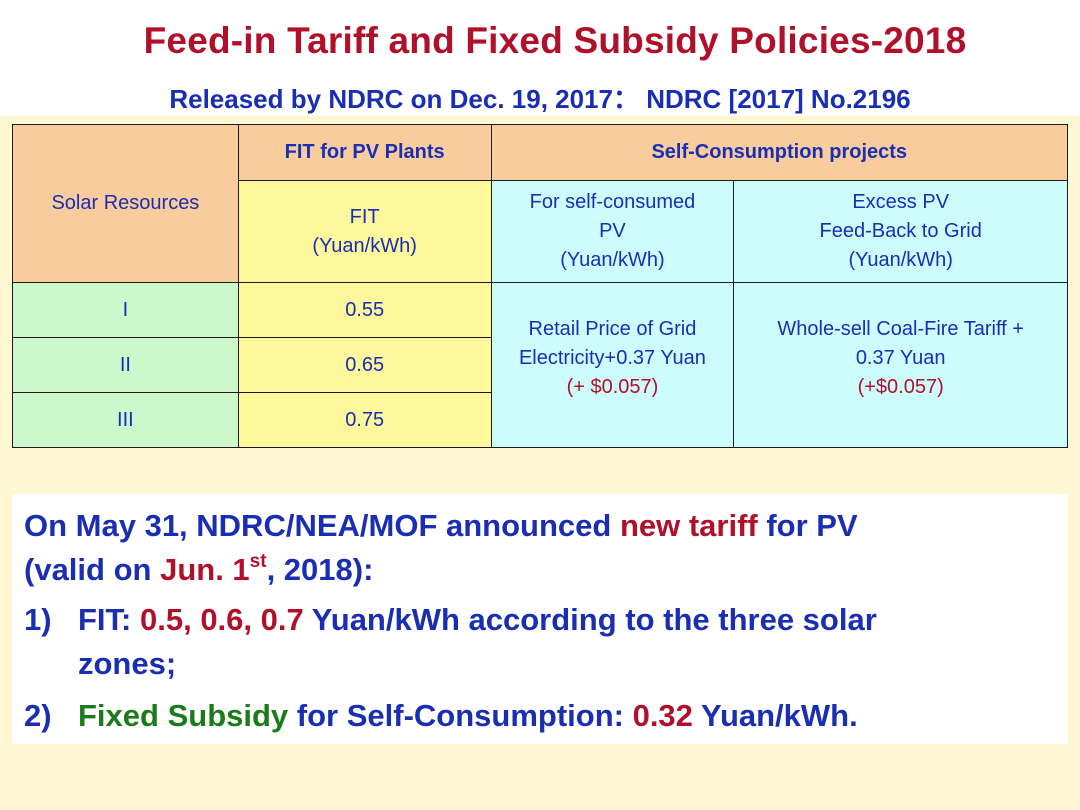 The width and height of the screenshot is (1080, 810). I want to click on fit-description: Yuan/kWh according to the three solar, so click(590, 619).